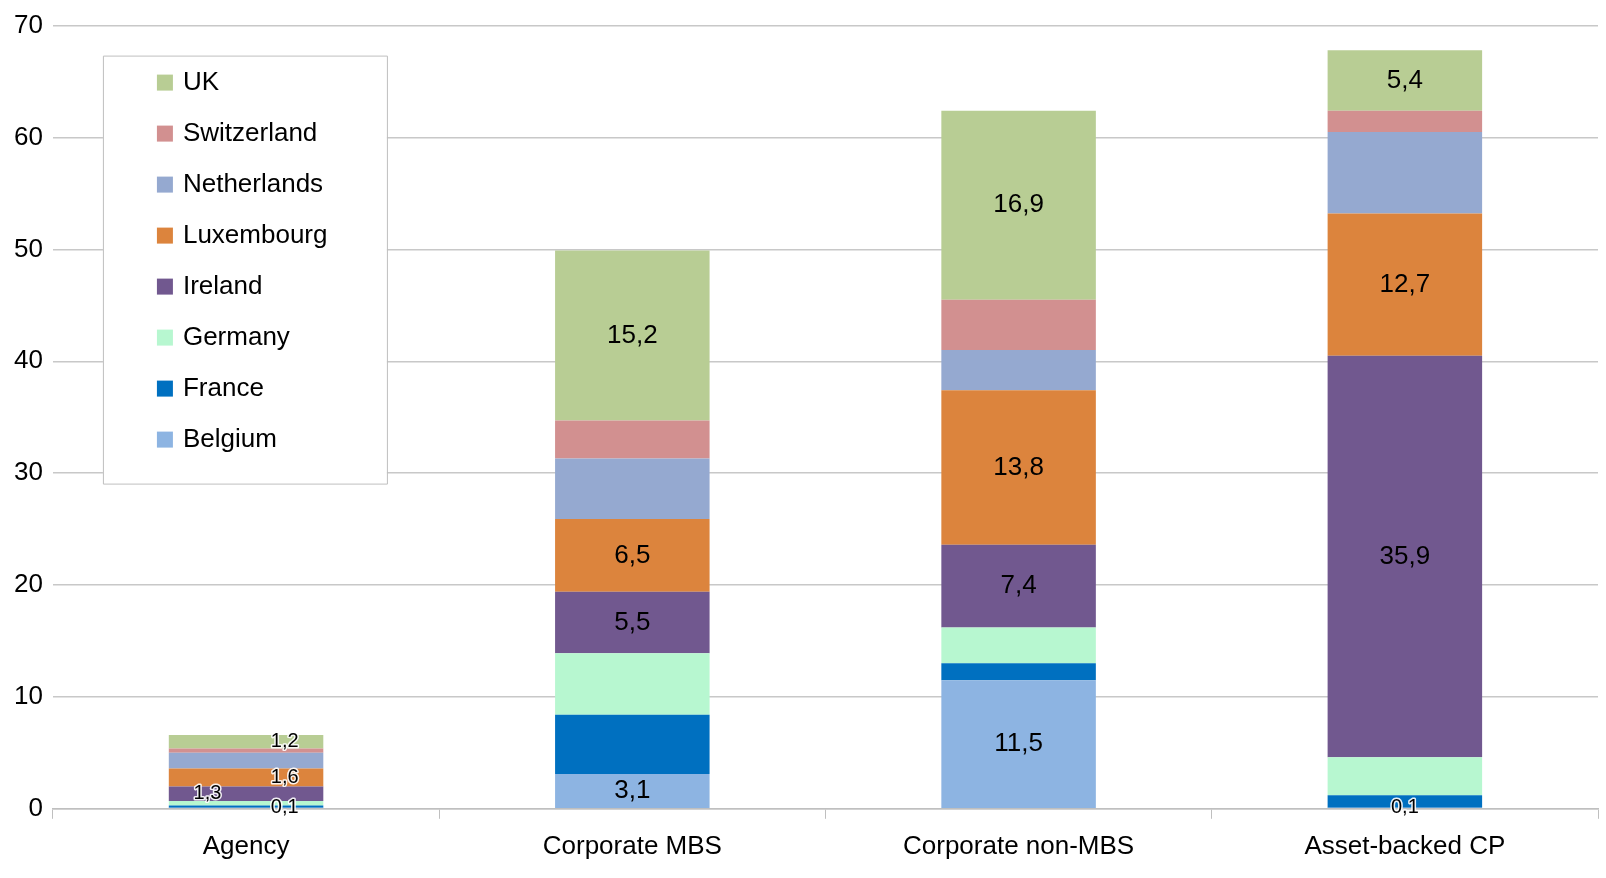 This screenshot has height=878, width=1606. I want to click on x-tick-label: Corporate MBS, so click(632, 844).